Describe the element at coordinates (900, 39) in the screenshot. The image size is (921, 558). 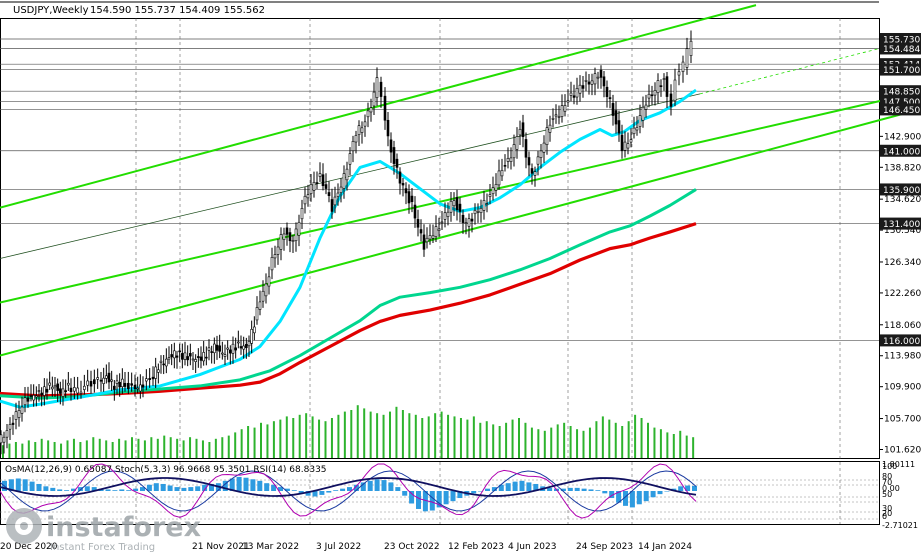
I see `price-level-tag: 155.730` at that location.